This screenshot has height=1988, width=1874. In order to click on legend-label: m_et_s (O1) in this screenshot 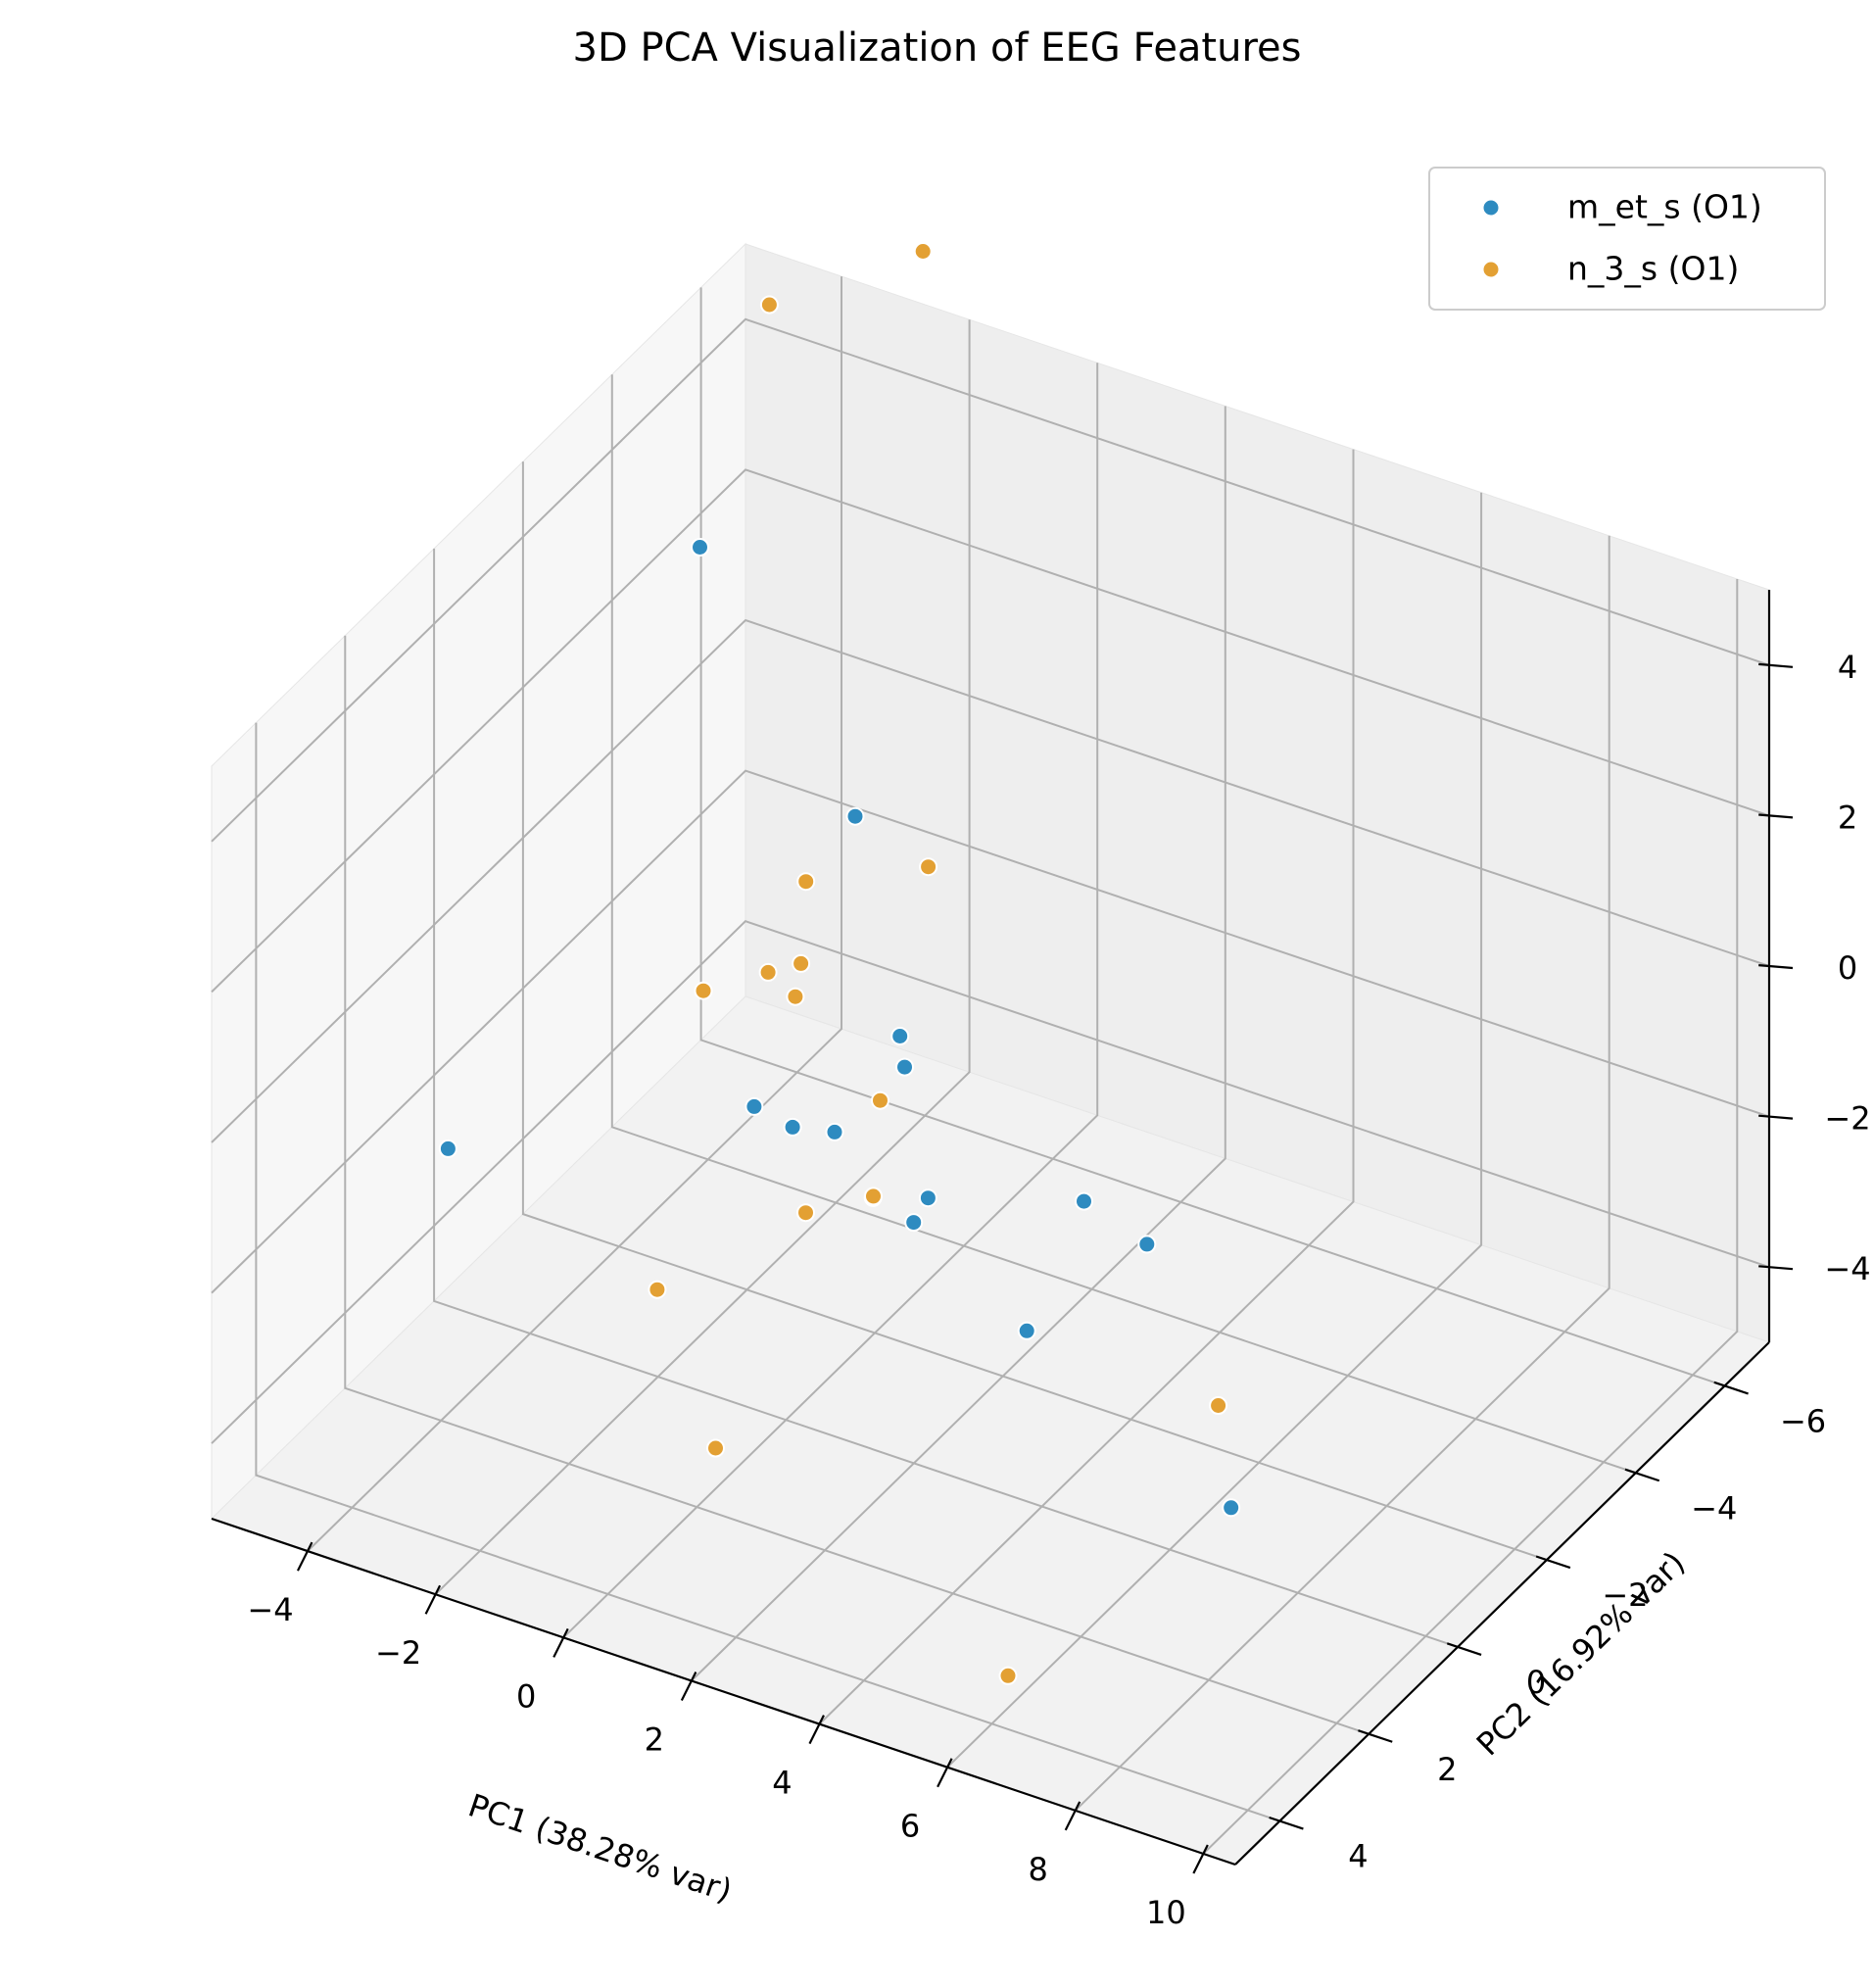, I will do `click(1664, 207)`.